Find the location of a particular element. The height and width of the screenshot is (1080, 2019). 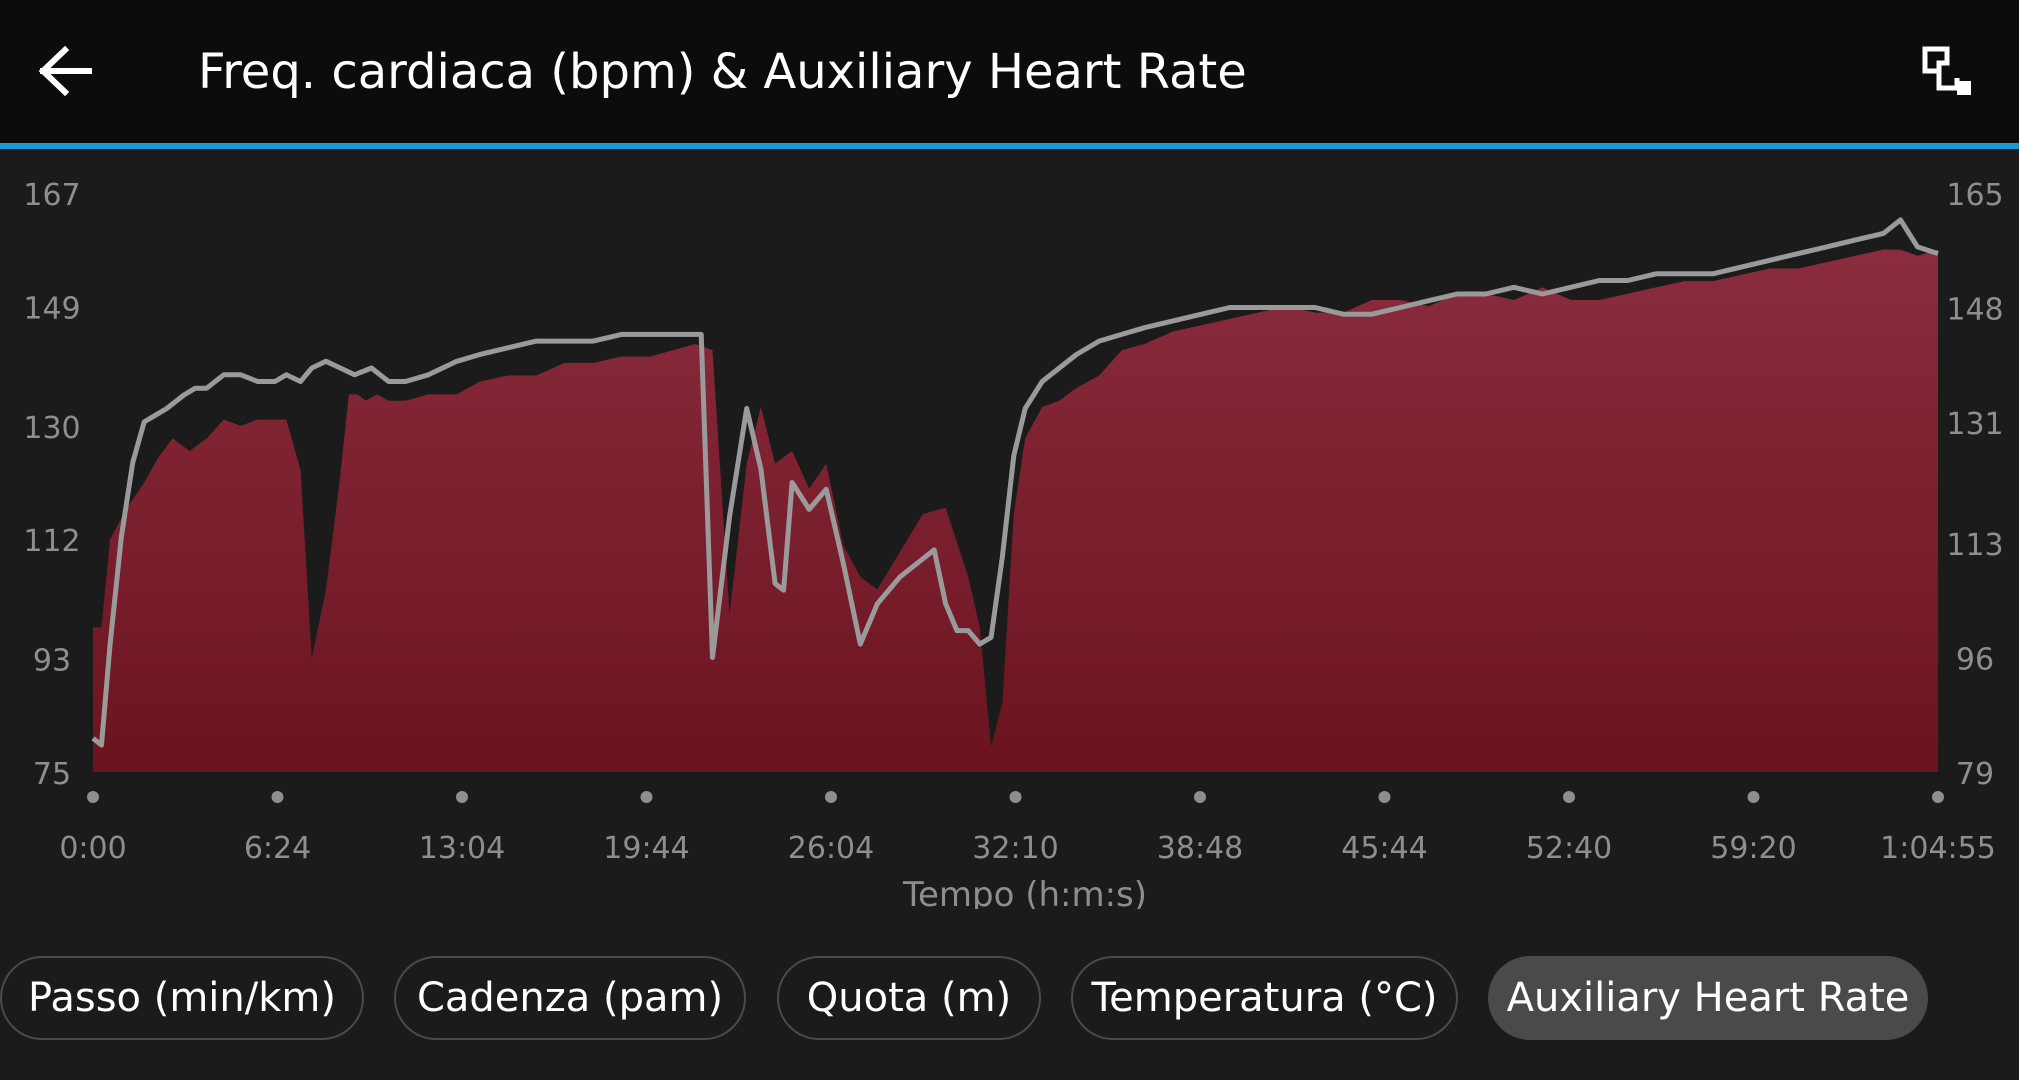

y-left-tick-label: 75 is located at coordinates (52, 774).